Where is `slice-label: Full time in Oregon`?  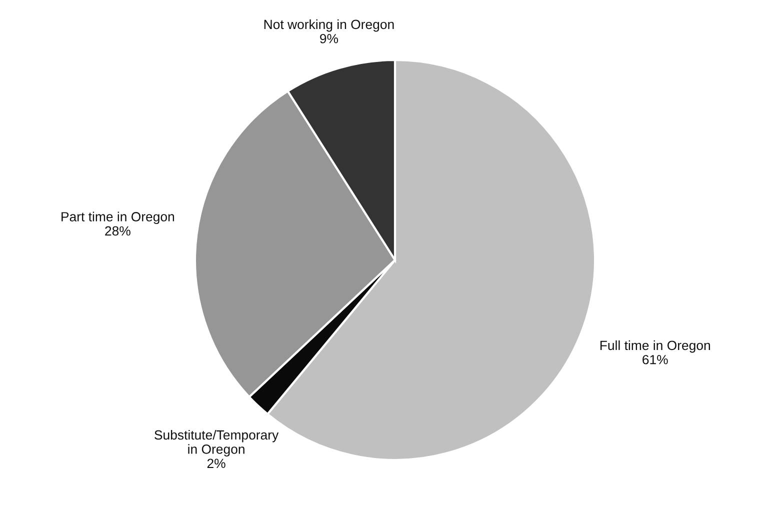
slice-label: Full time in Oregon is located at coordinates (655, 346).